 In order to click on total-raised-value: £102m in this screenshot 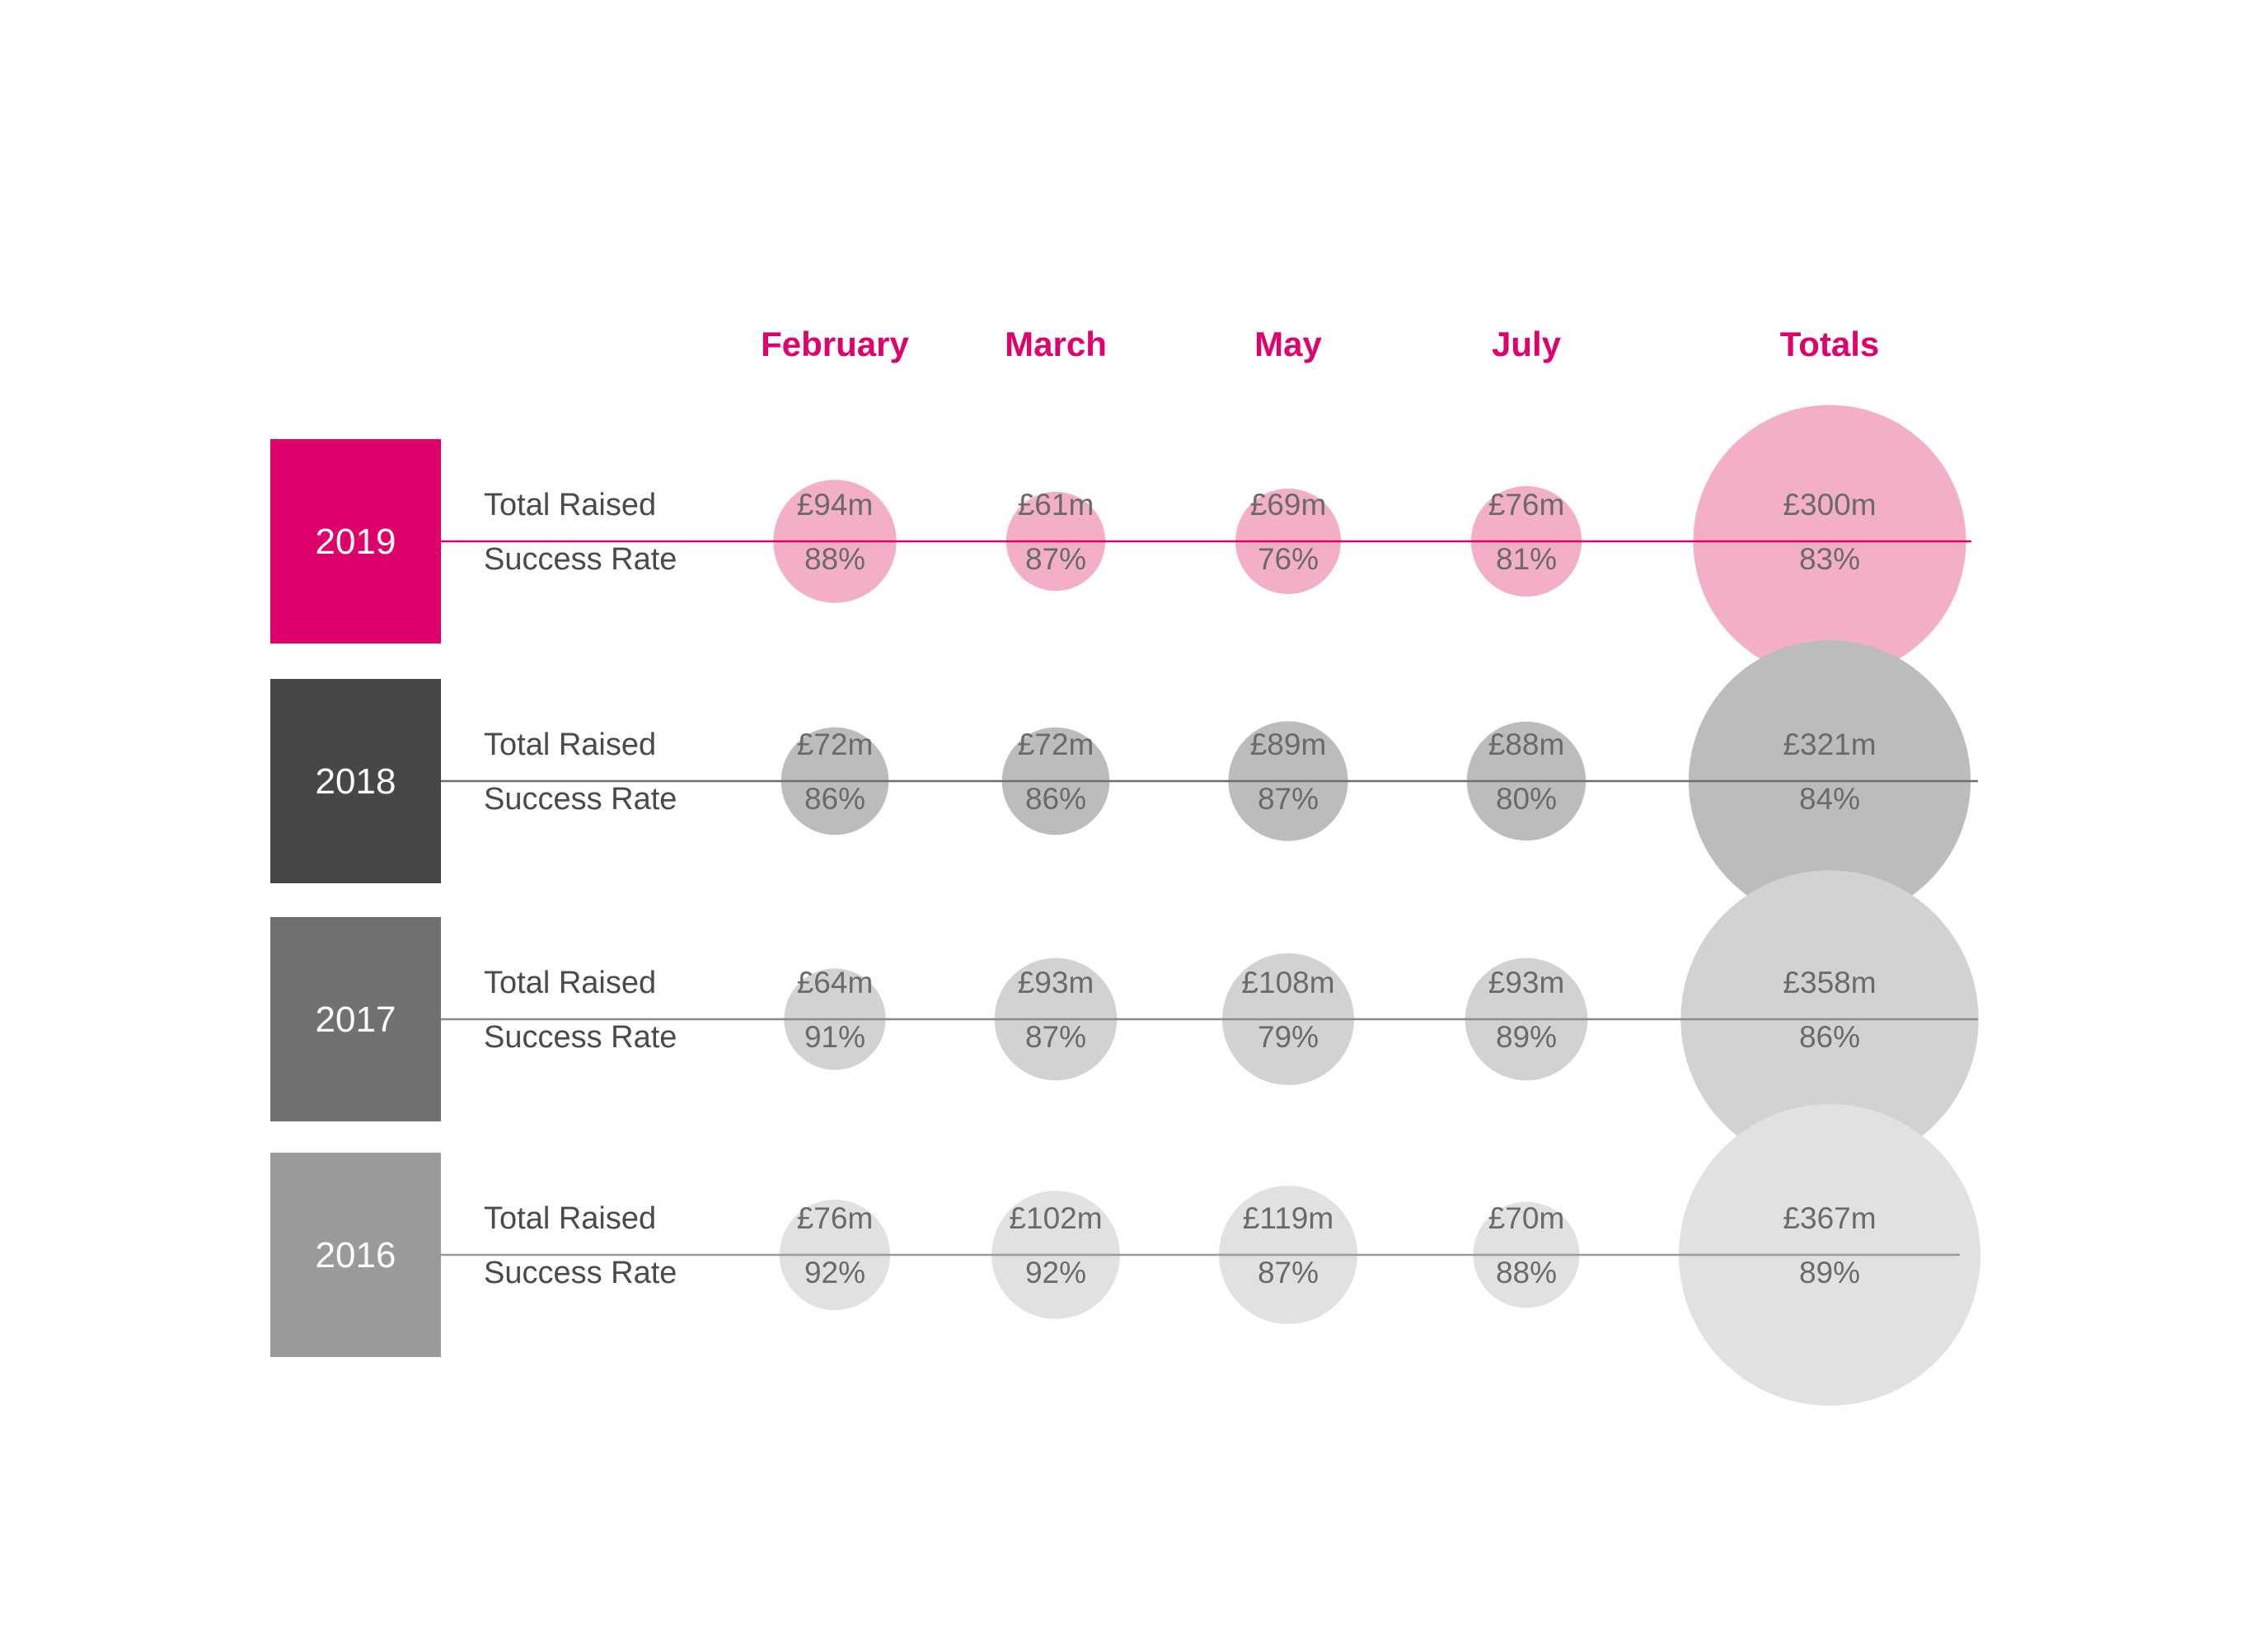, I will do `click(1055, 1218)`.